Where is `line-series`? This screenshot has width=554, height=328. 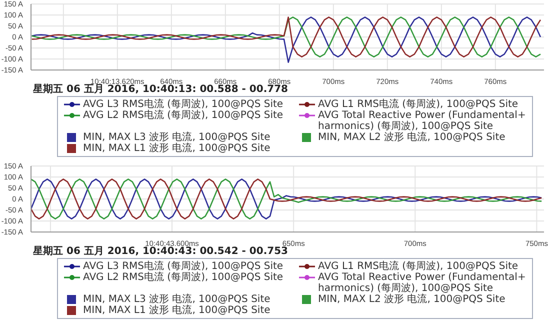
line-series is located at coordinates (286, 199).